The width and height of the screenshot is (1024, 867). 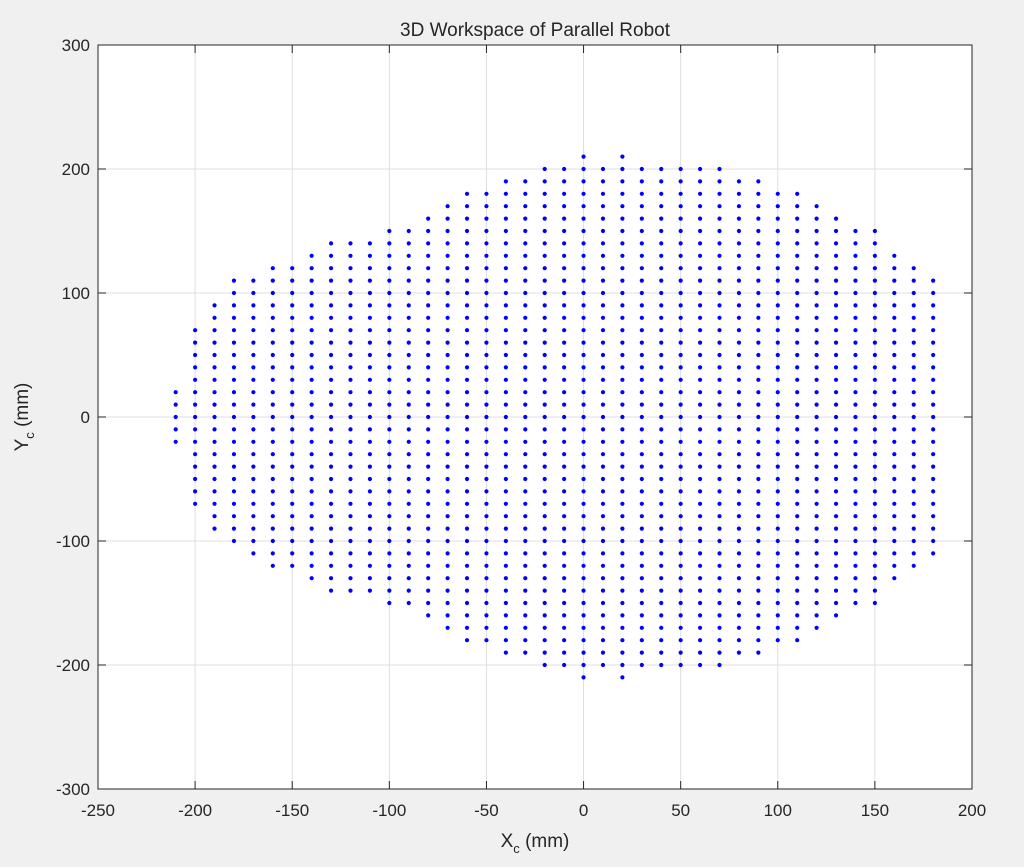 What do you see at coordinates (195, 810) in the screenshot?
I see `x-tick-label: -200` at bounding box center [195, 810].